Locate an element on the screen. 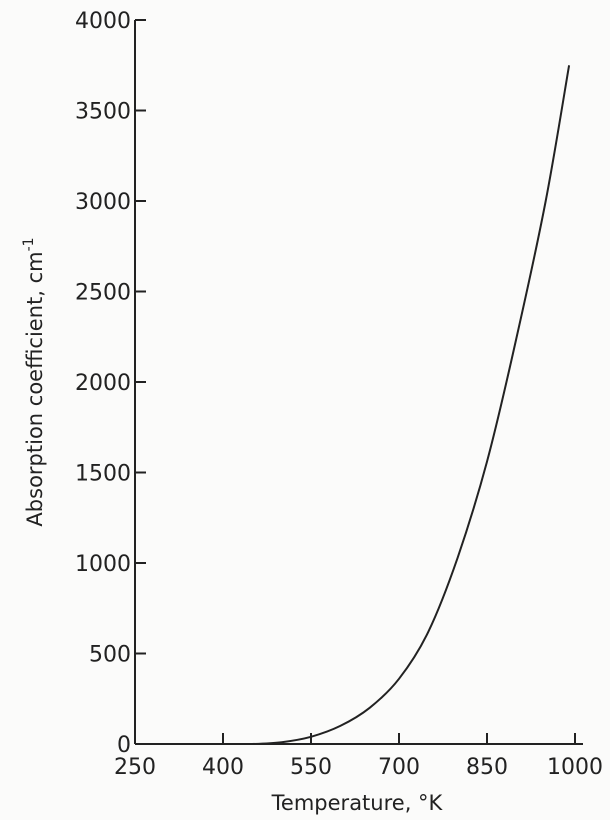 The height and width of the screenshot is (820, 610). x-tick-label: 1000 is located at coordinates (575, 767).